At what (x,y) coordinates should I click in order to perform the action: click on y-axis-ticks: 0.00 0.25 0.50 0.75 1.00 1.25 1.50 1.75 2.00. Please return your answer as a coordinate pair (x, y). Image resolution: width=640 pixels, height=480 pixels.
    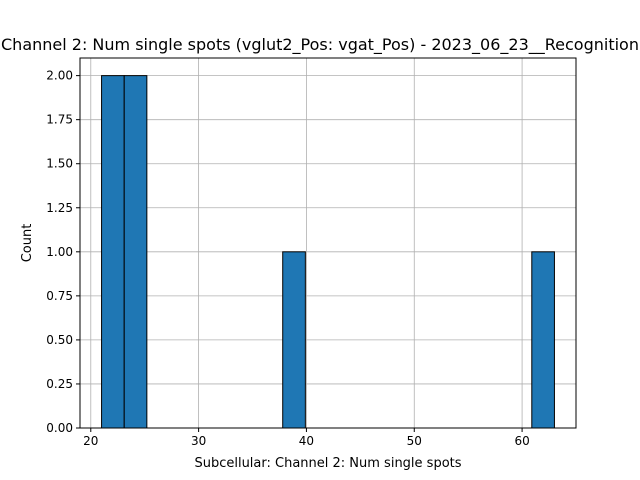
    Looking at the image, I should click on (63, 252).